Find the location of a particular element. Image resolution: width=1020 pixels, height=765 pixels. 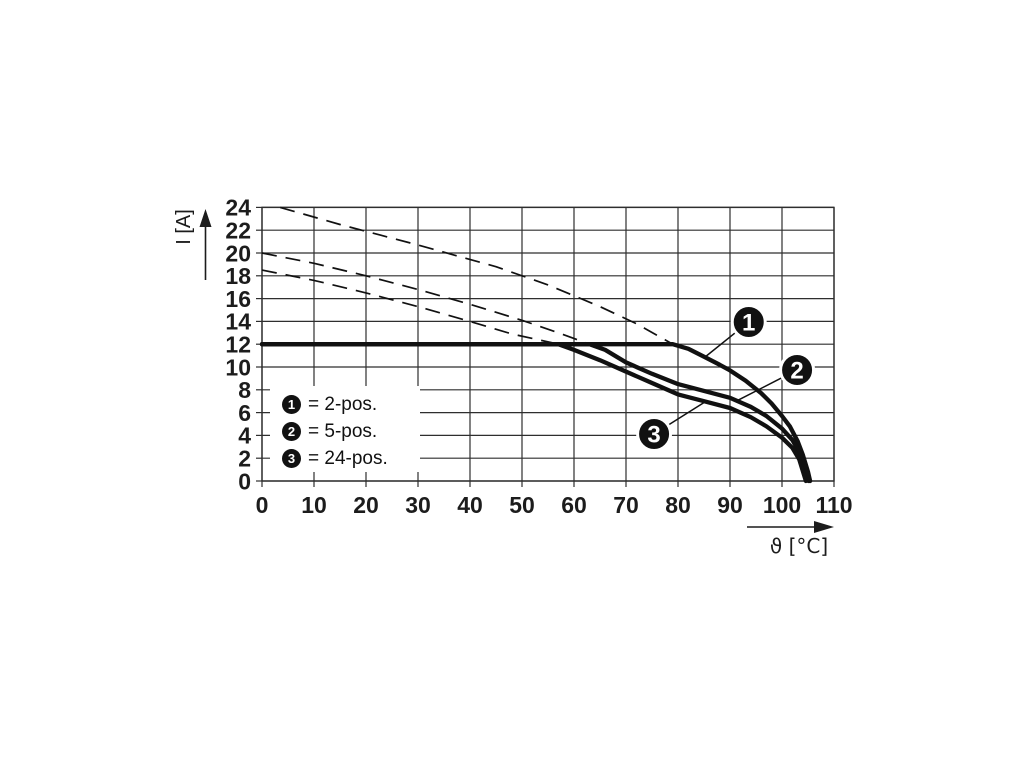

y-tick-label: 0 is located at coordinates (244, 481).